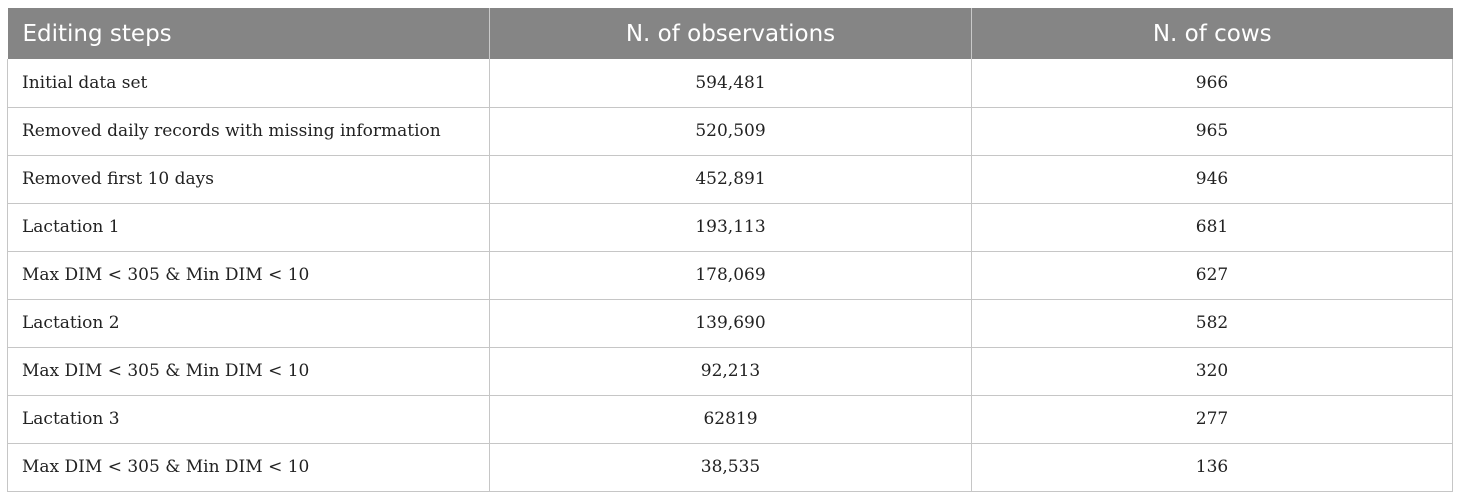 The image size is (1460, 502). I want to click on cell-step: Lactation 3, so click(248, 419).